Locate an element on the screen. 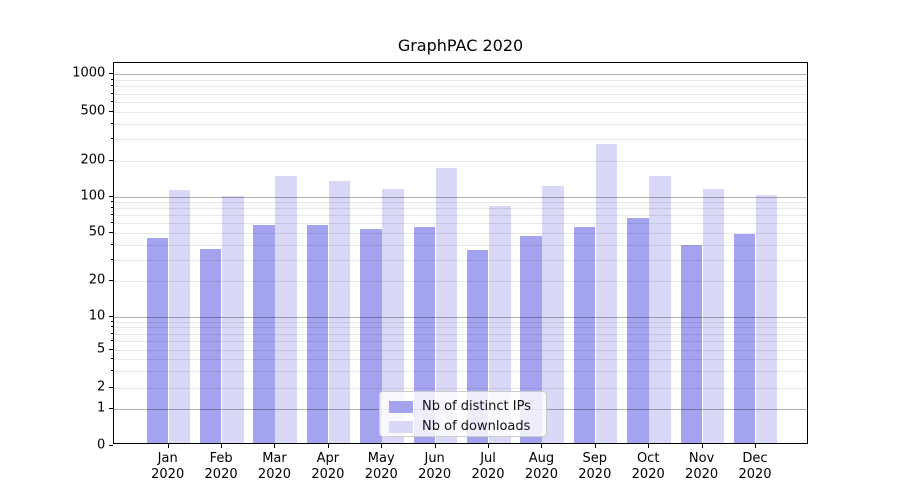  y-tick-label: 50 is located at coordinates (97, 232).